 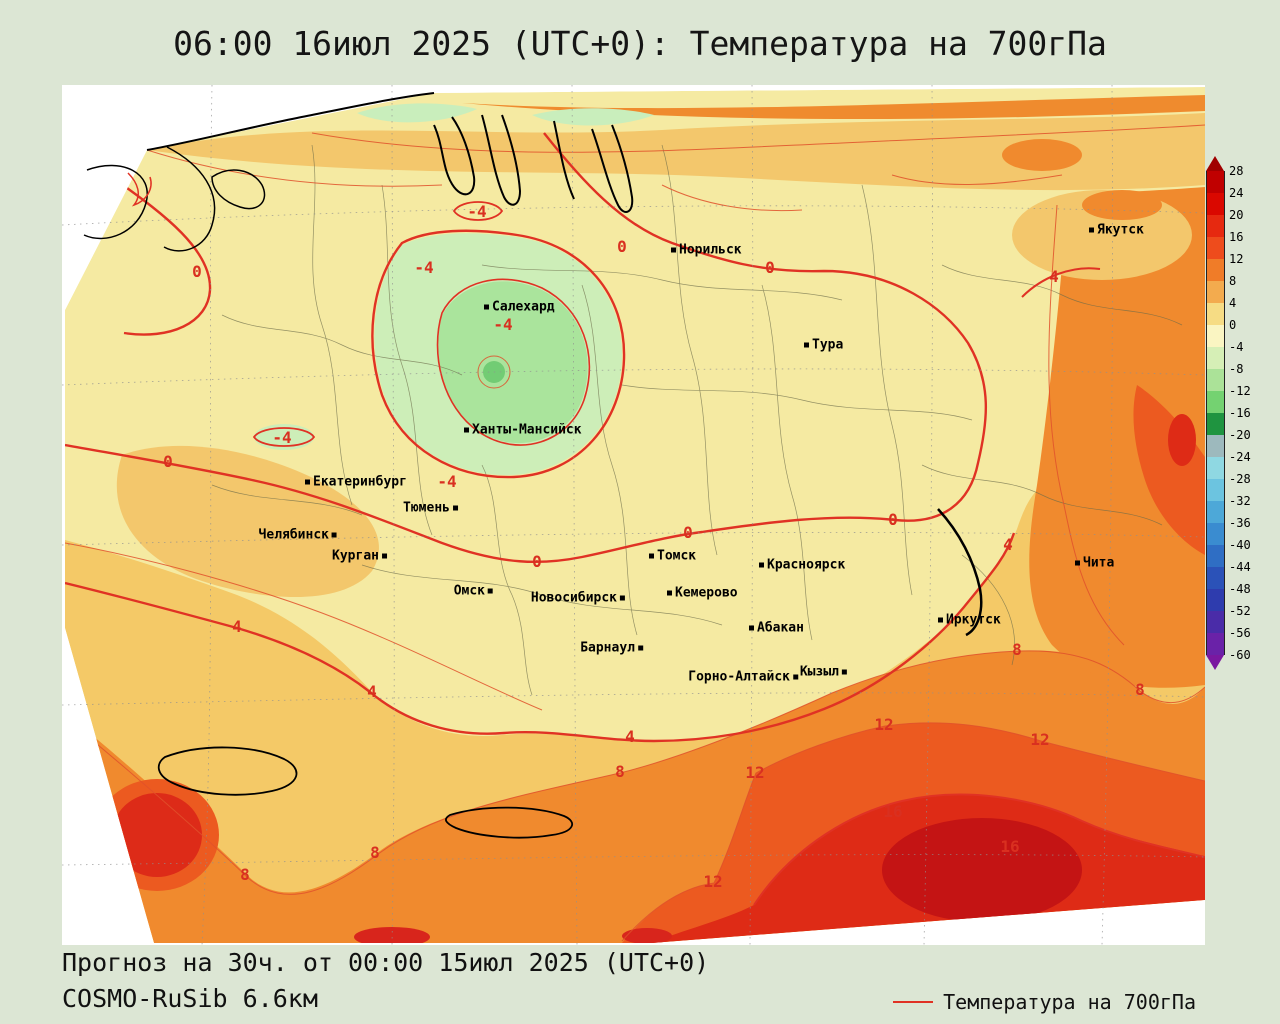 What do you see at coordinates (1236, 193) in the screenshot?
I see `colorbar-label: 24` at bounding box center [1236, 193].